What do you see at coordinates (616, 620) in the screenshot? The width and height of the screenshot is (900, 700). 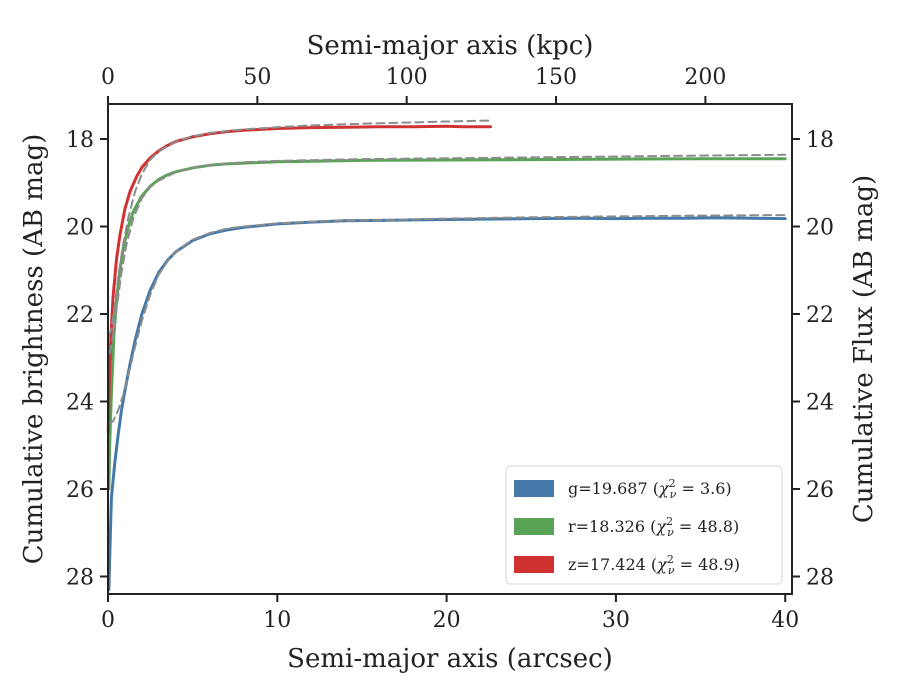 I see `x-tick-label-3: 30` at bounding box center [616, 620].